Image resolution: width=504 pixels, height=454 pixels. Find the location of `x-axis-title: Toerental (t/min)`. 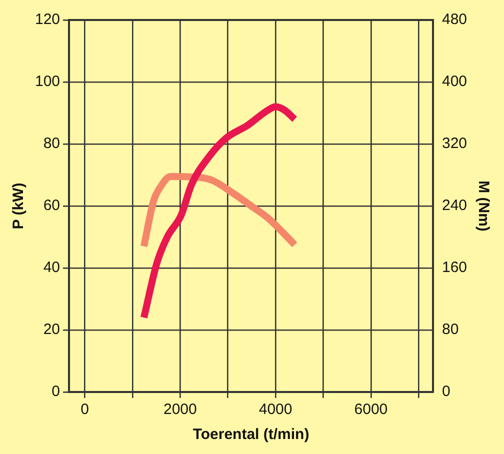

x-axis-title: Toerental (t/min) is located at coordinates (251, 435).